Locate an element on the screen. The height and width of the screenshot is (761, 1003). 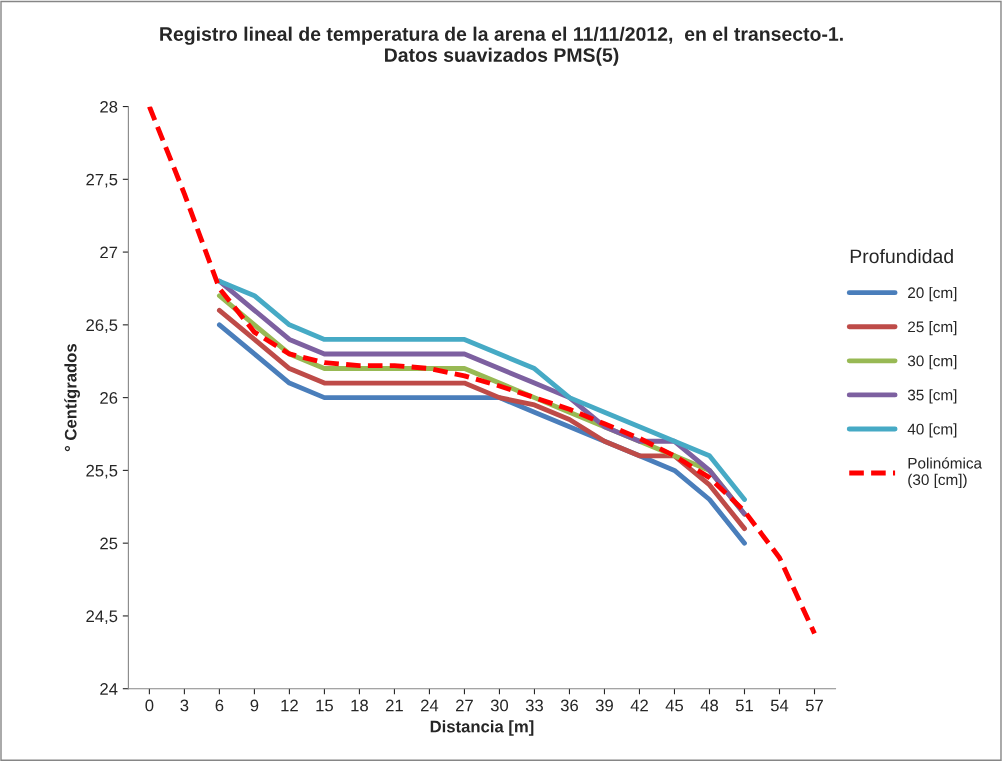
y-tick-label: 24,5 is located at coordinates (102, 617).